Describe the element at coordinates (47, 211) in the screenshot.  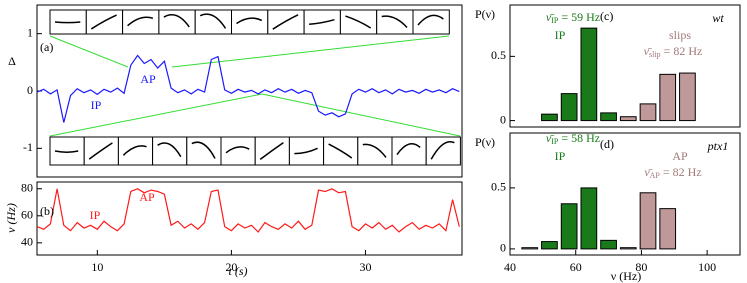
I see `panel-label: (b)` at that location.